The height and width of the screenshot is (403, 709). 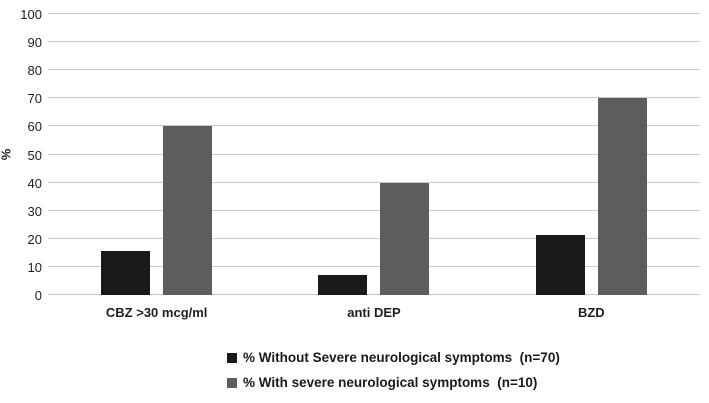 What do you see at coordinates (591, 312) in the screenshot?
I see `x-axis-category-label: BZD` at bounding box center [591, 312].